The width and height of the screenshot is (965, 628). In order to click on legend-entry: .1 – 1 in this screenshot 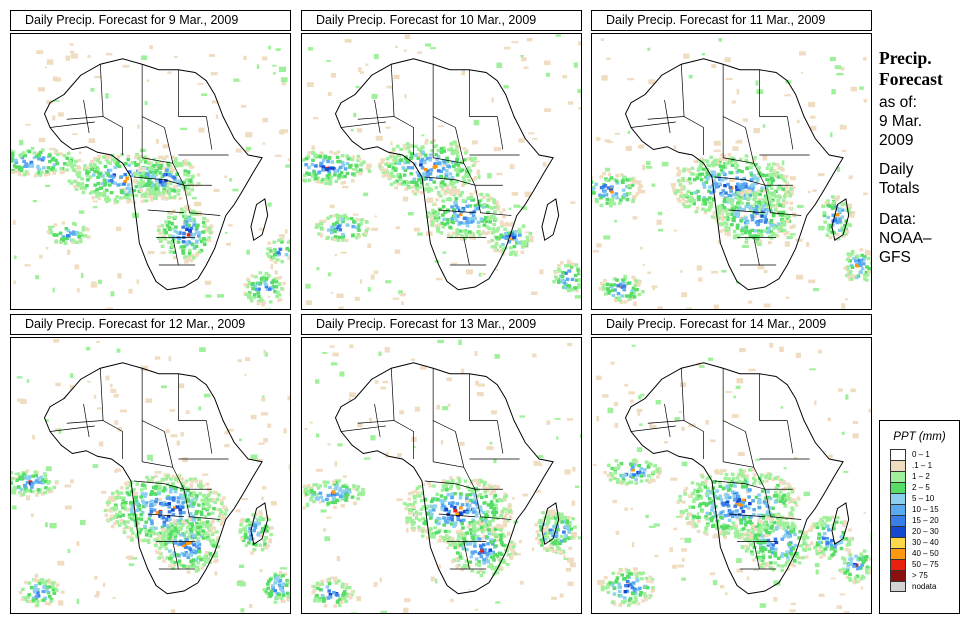, I will do `click(924, 465)`.